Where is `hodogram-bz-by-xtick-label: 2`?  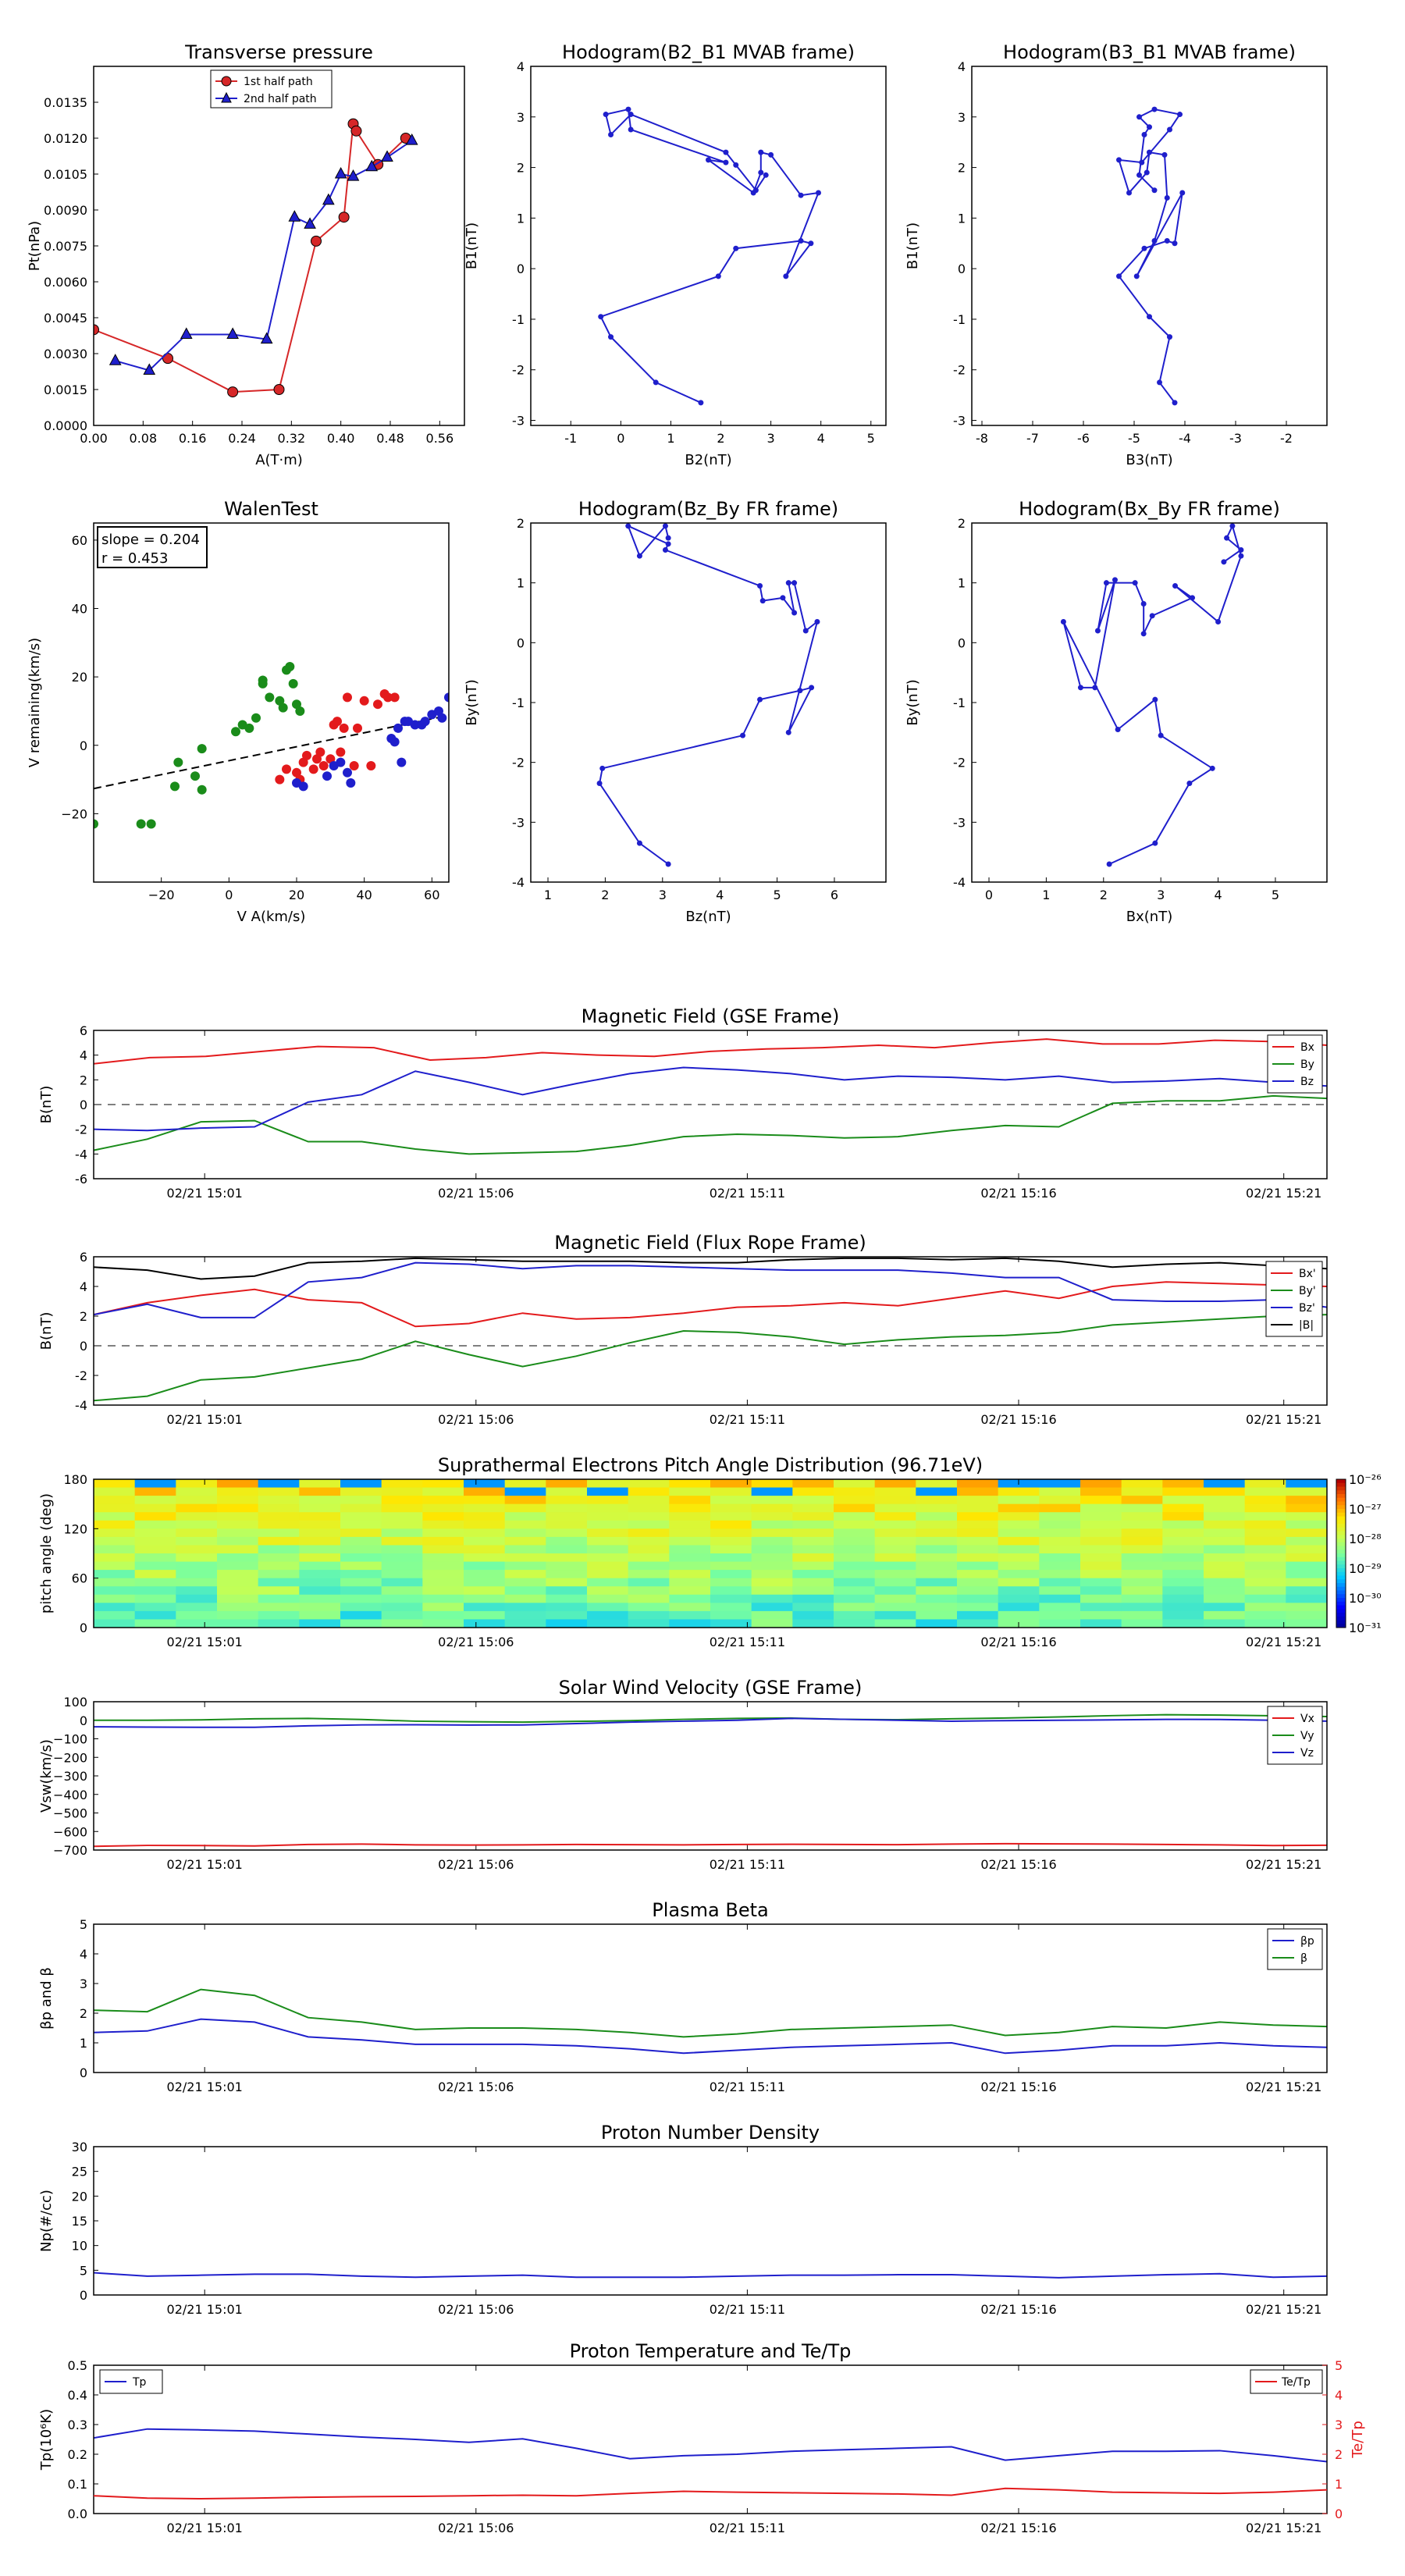 hodogram-bz-by-xtick-label: 2 is located at coordinates (605, 895).